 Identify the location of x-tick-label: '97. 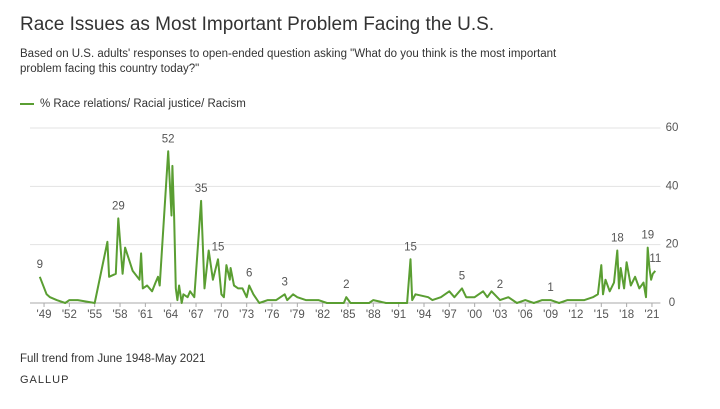
(449, 315).